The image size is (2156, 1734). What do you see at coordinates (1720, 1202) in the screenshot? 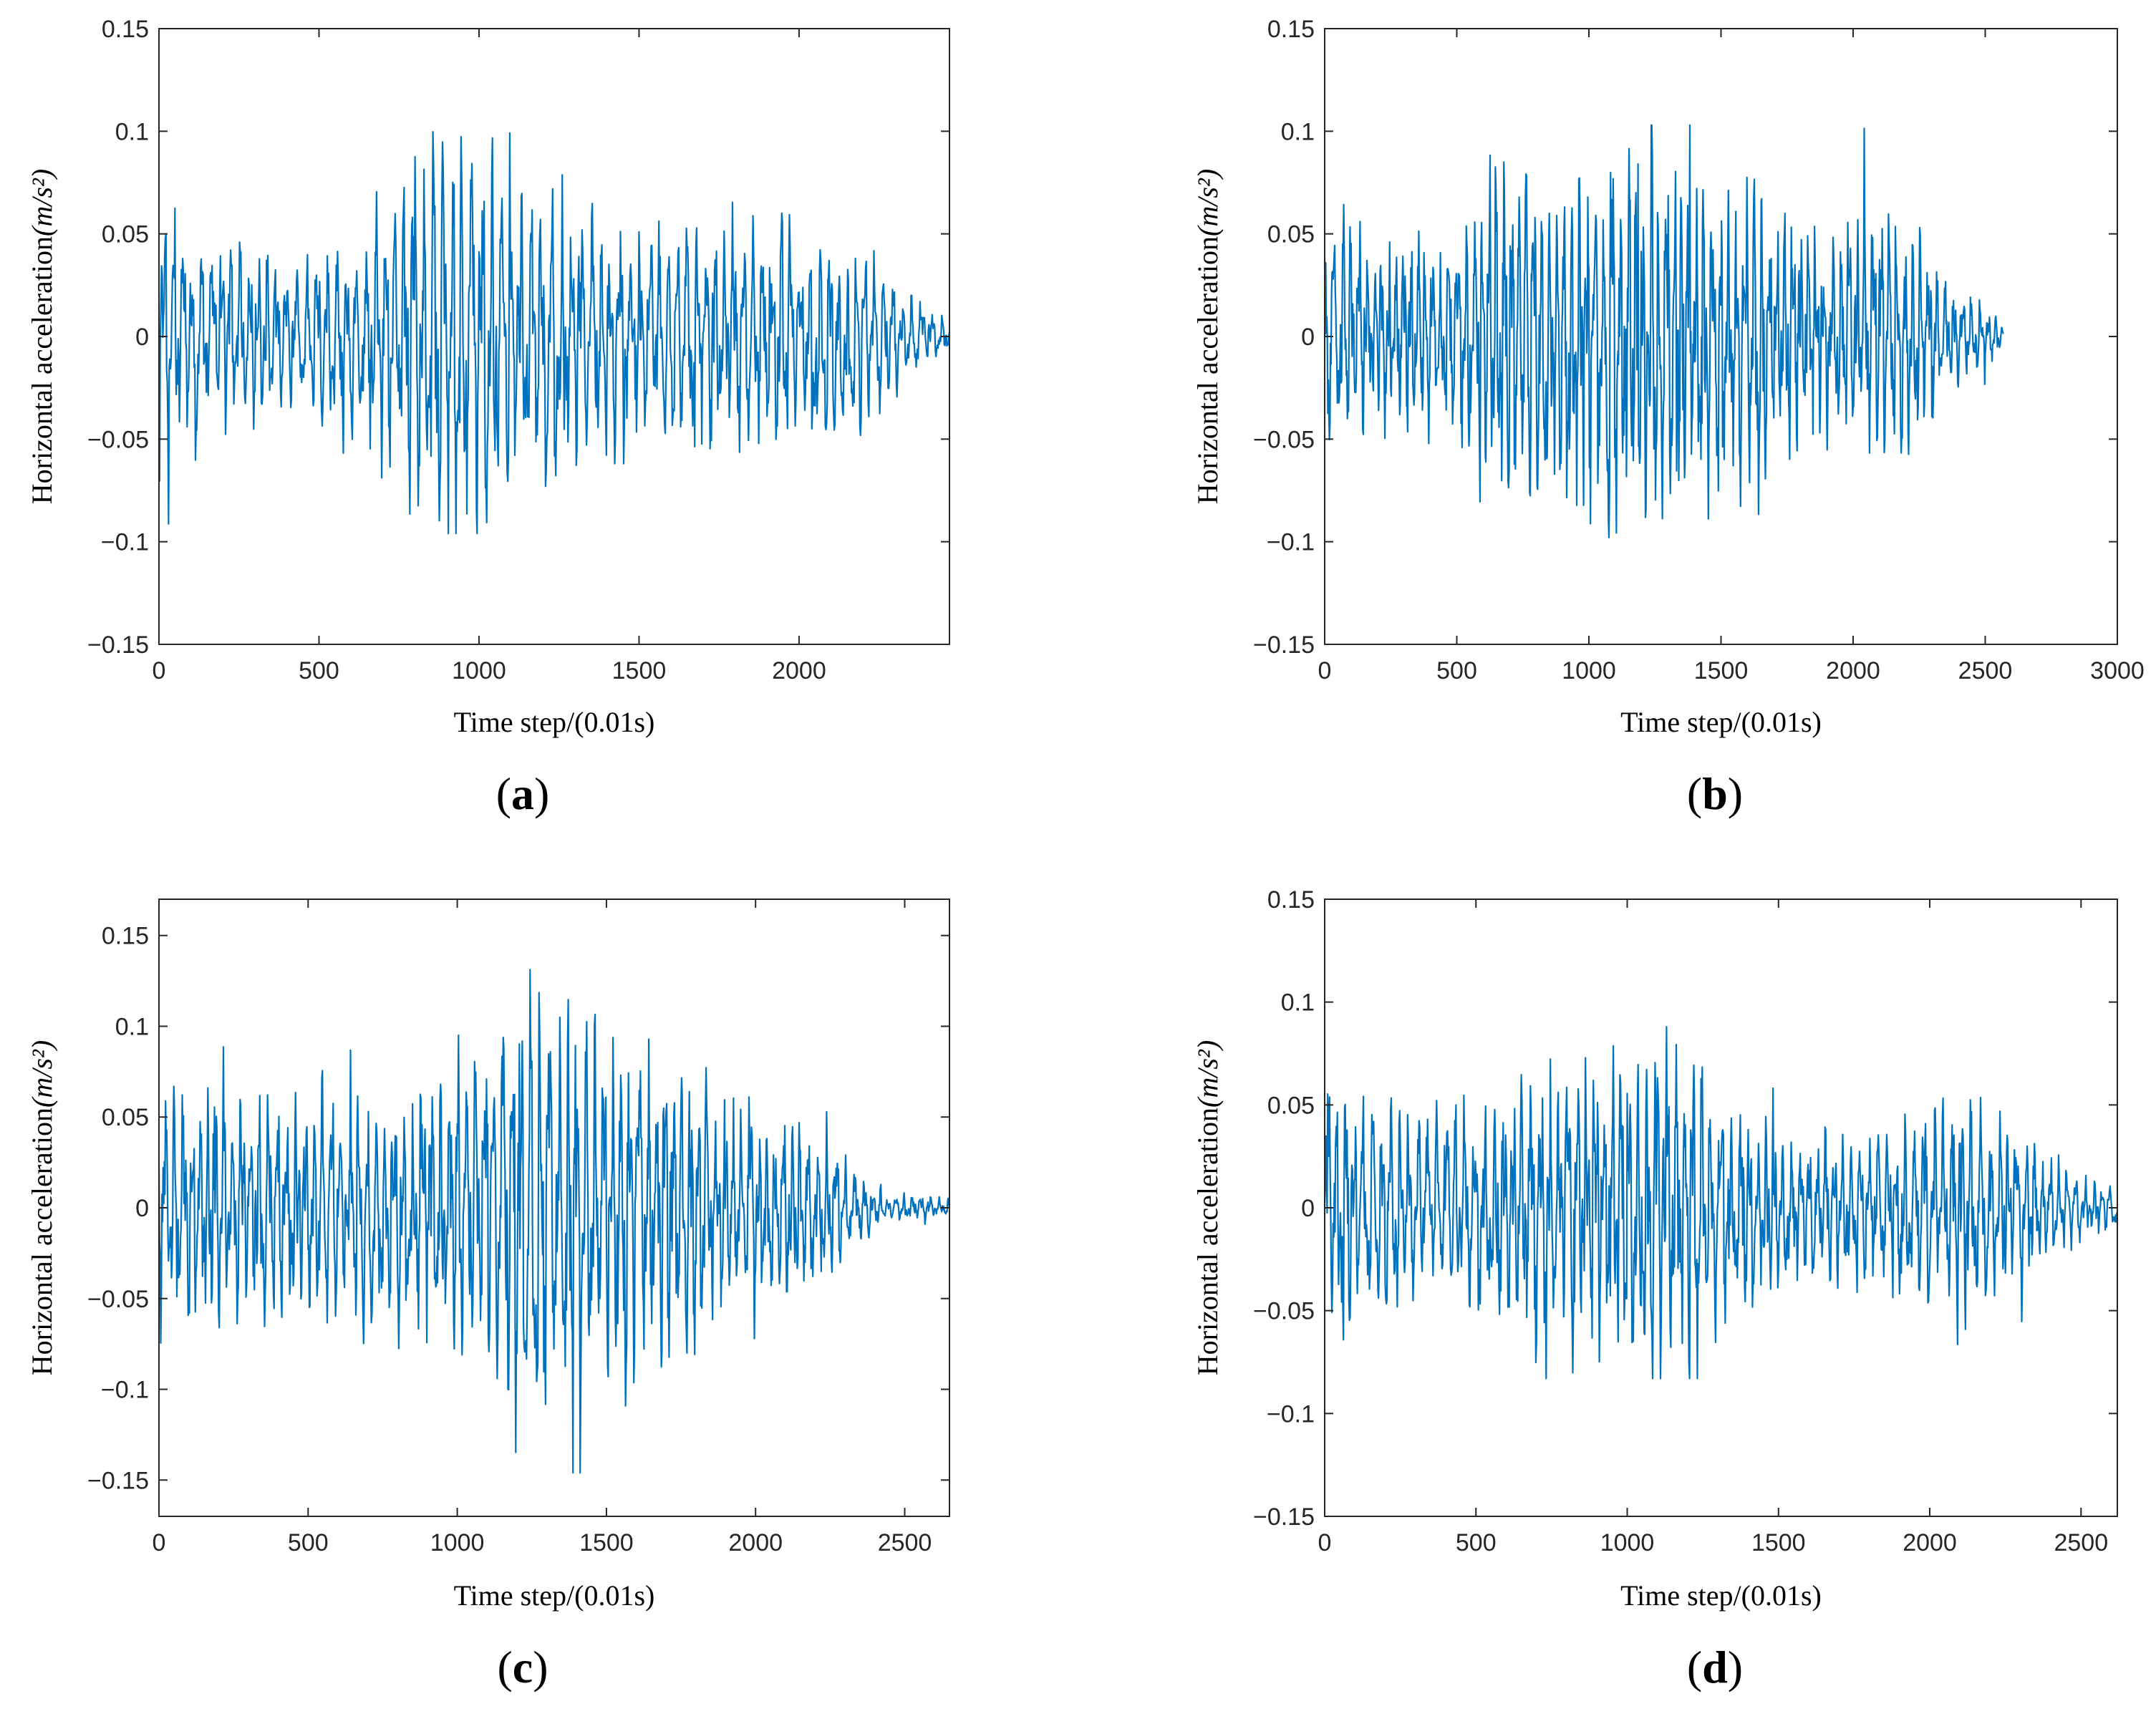
I see `series-line-d` at bounding box center [1720, 1202].